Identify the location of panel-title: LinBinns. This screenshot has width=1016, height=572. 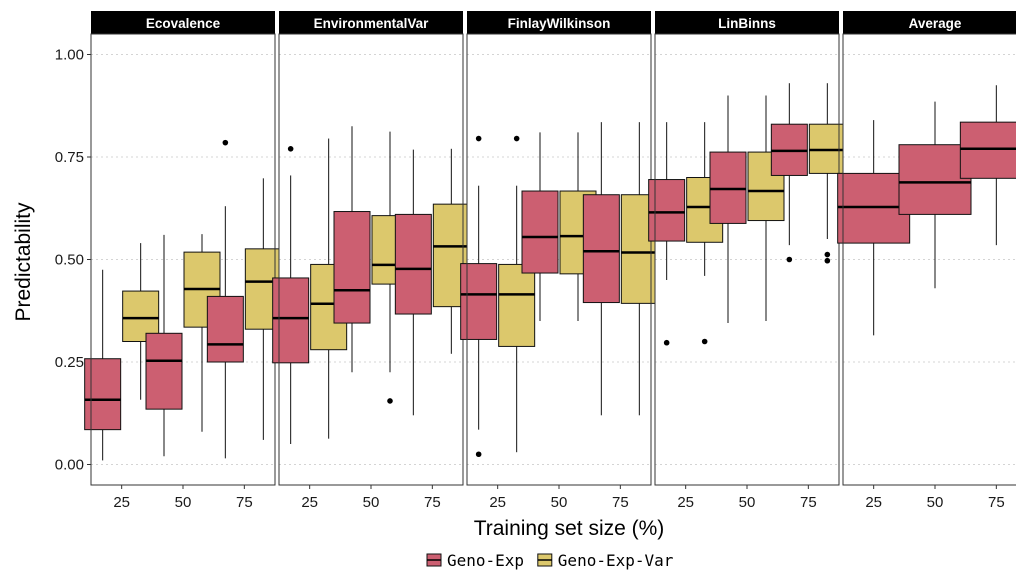
(747, 23).